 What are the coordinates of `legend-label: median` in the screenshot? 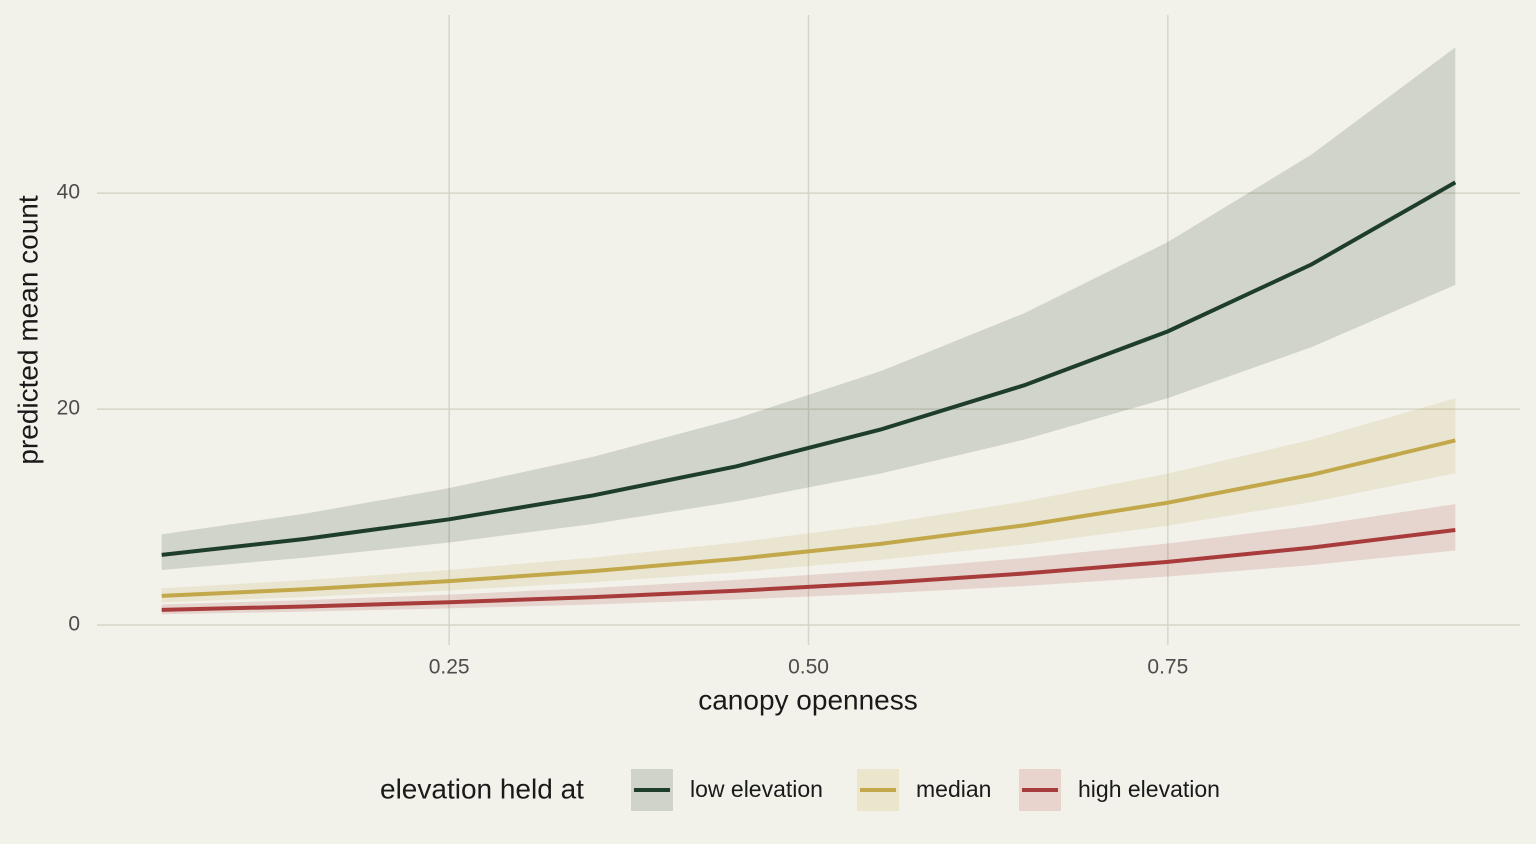 It's located at (953, 789).